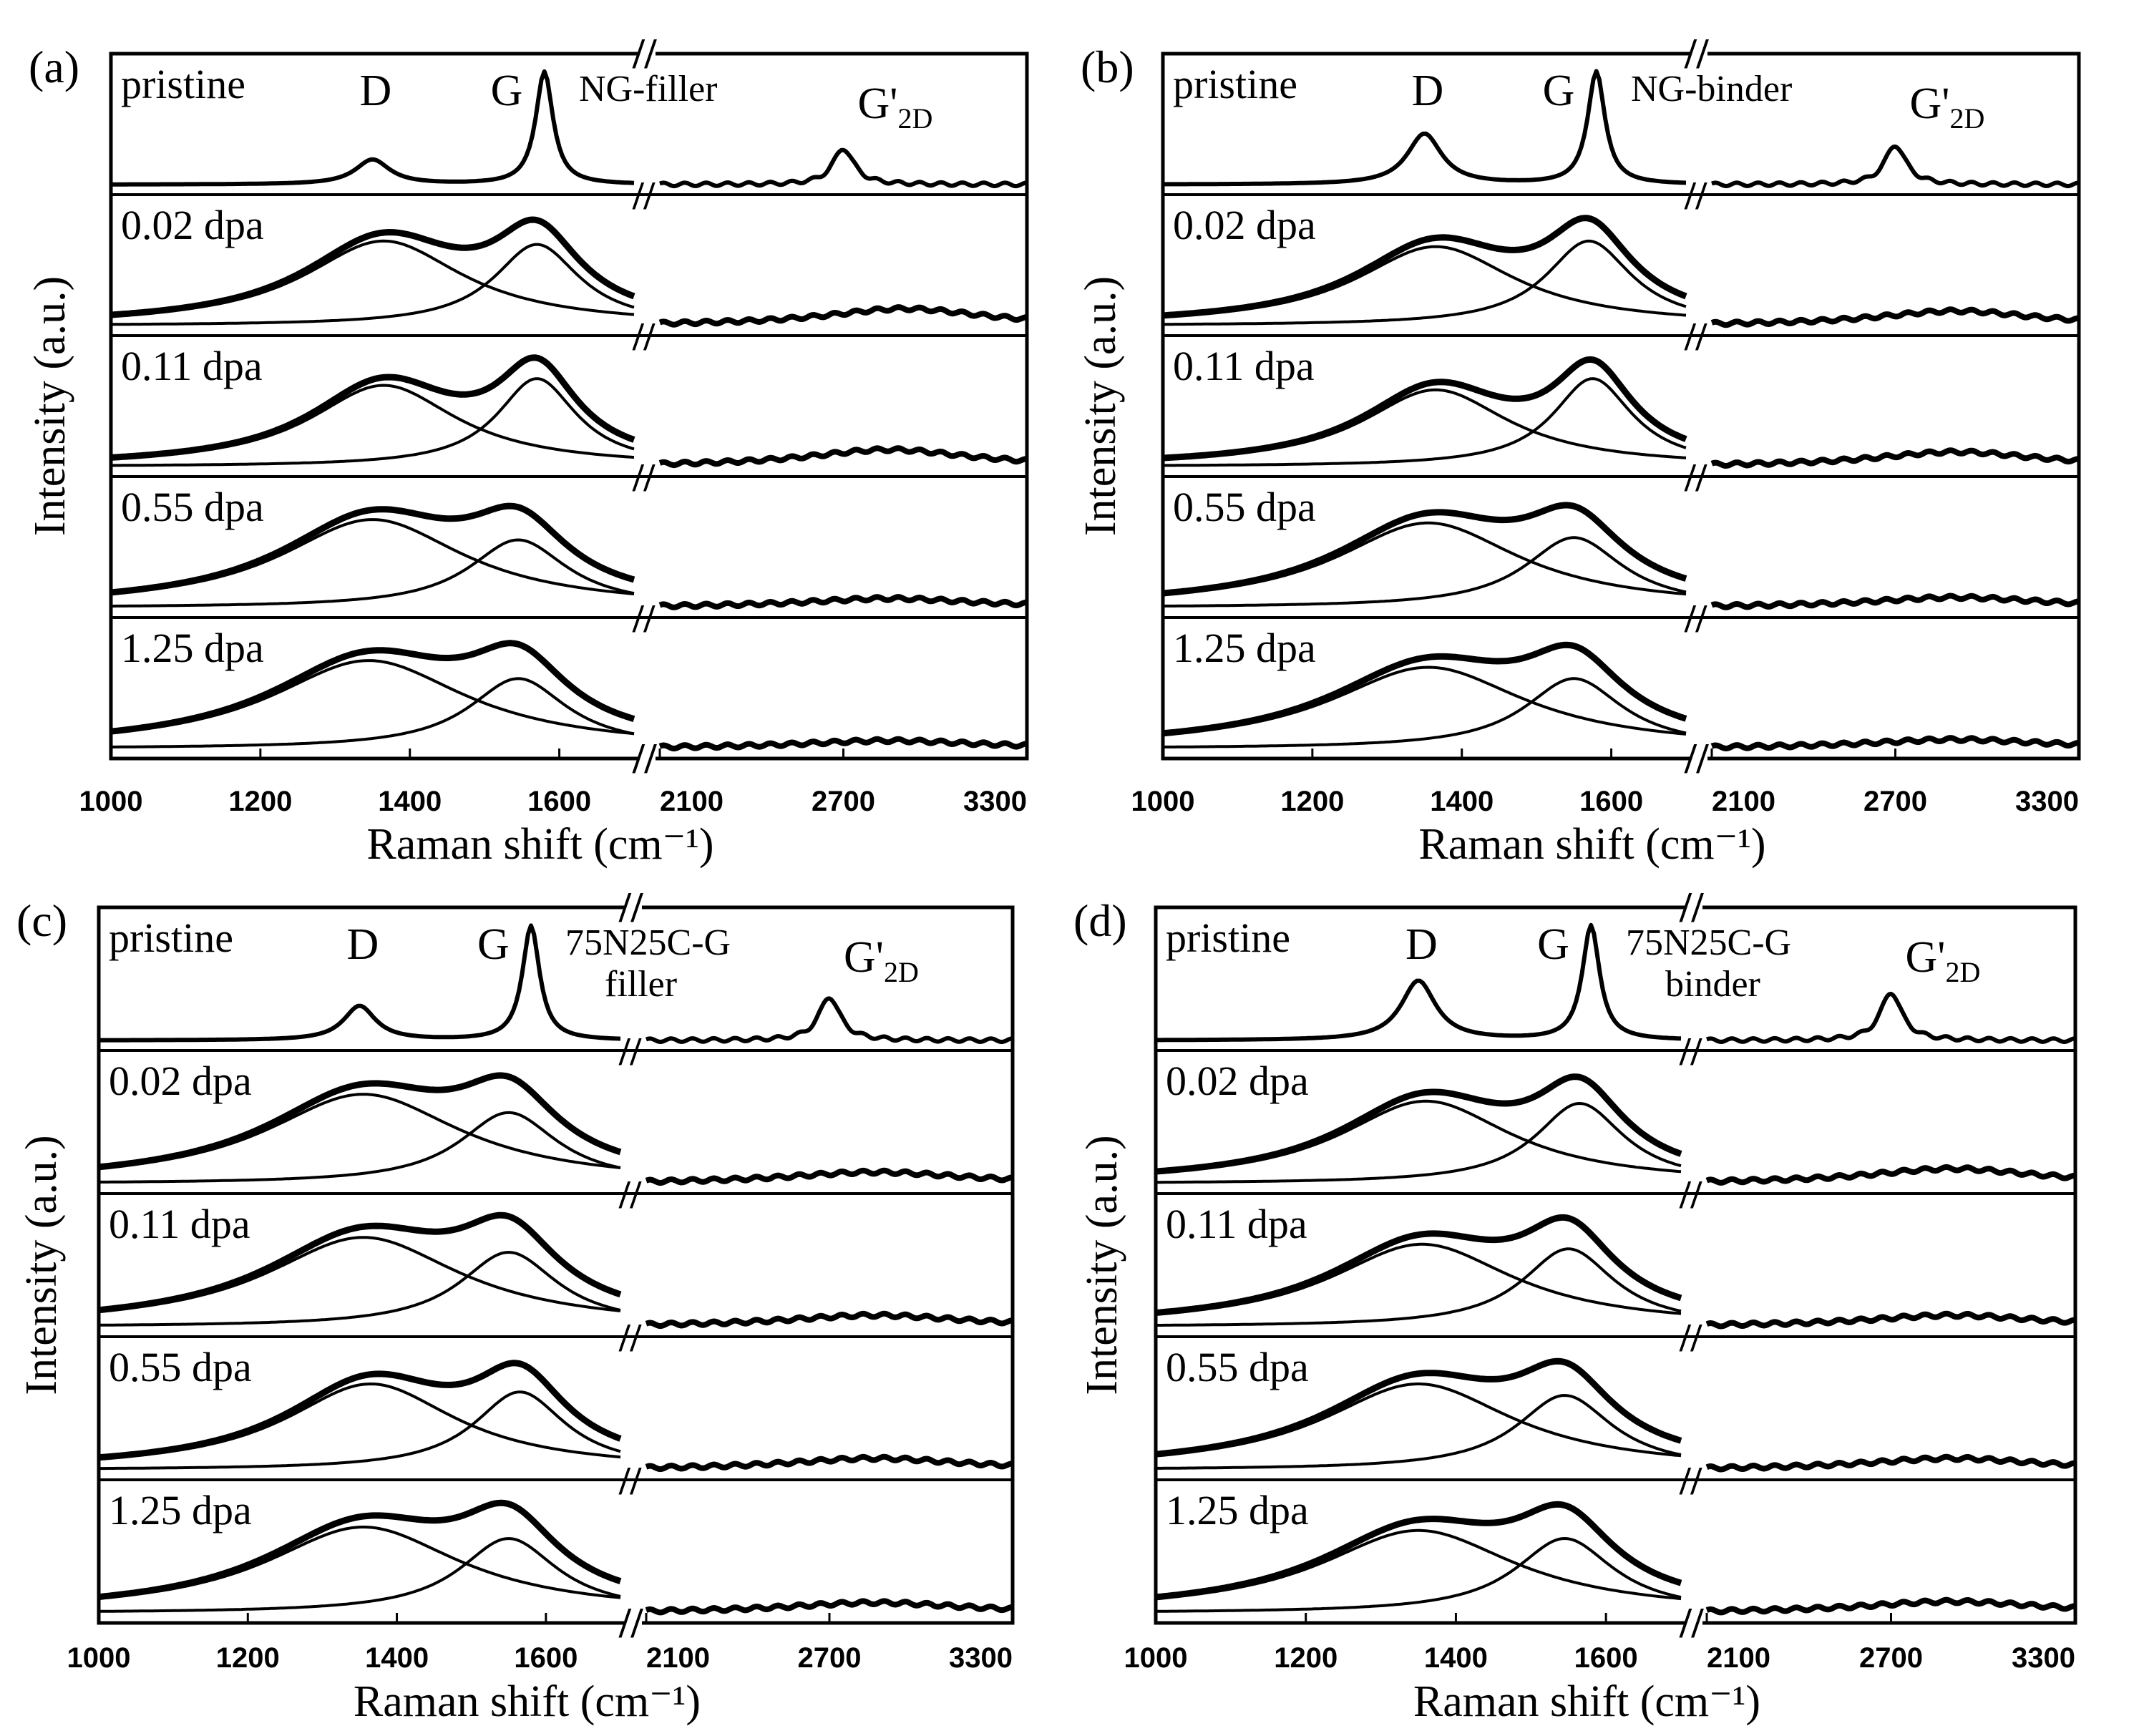 Image resolution: width=2134 pixels, height=1736 pixels. Describe the element at coordinates (864, 958) in the screenshot. I see `peak-label-g-prime: G'` at that location.